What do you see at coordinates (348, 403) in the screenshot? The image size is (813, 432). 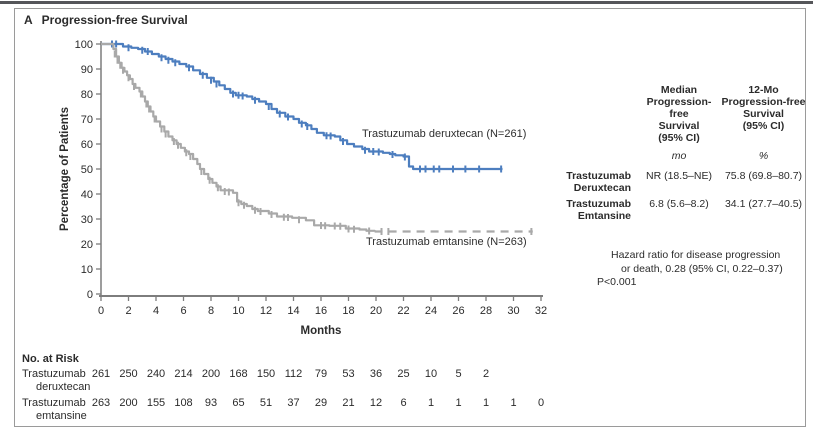 I see `risk-count: 21` at bounding box center [348, 403].